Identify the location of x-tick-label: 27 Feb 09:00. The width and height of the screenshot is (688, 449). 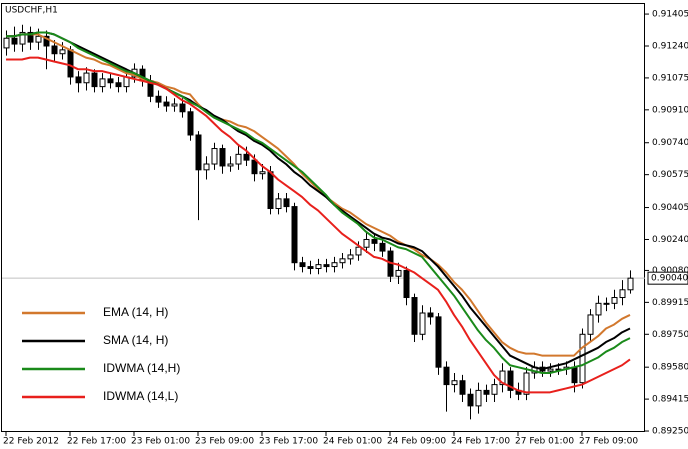
(608, 442).